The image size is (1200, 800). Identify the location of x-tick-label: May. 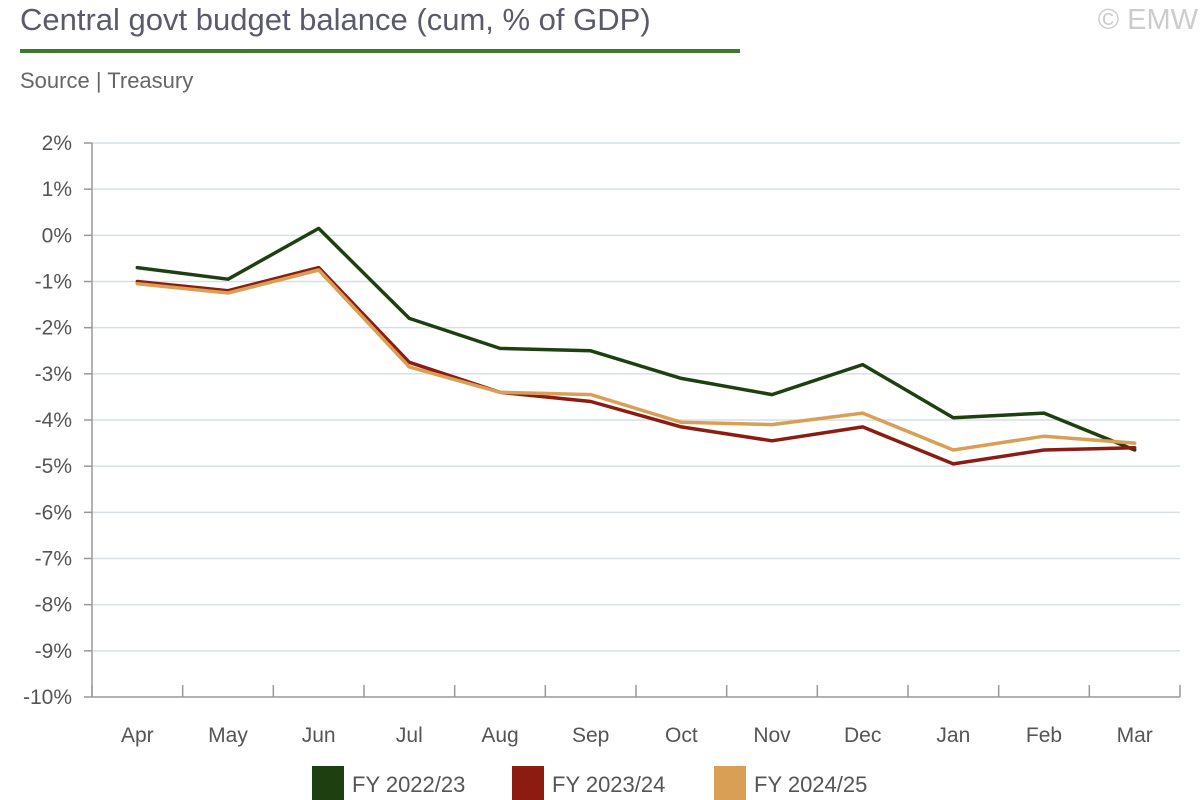
(228, 735).